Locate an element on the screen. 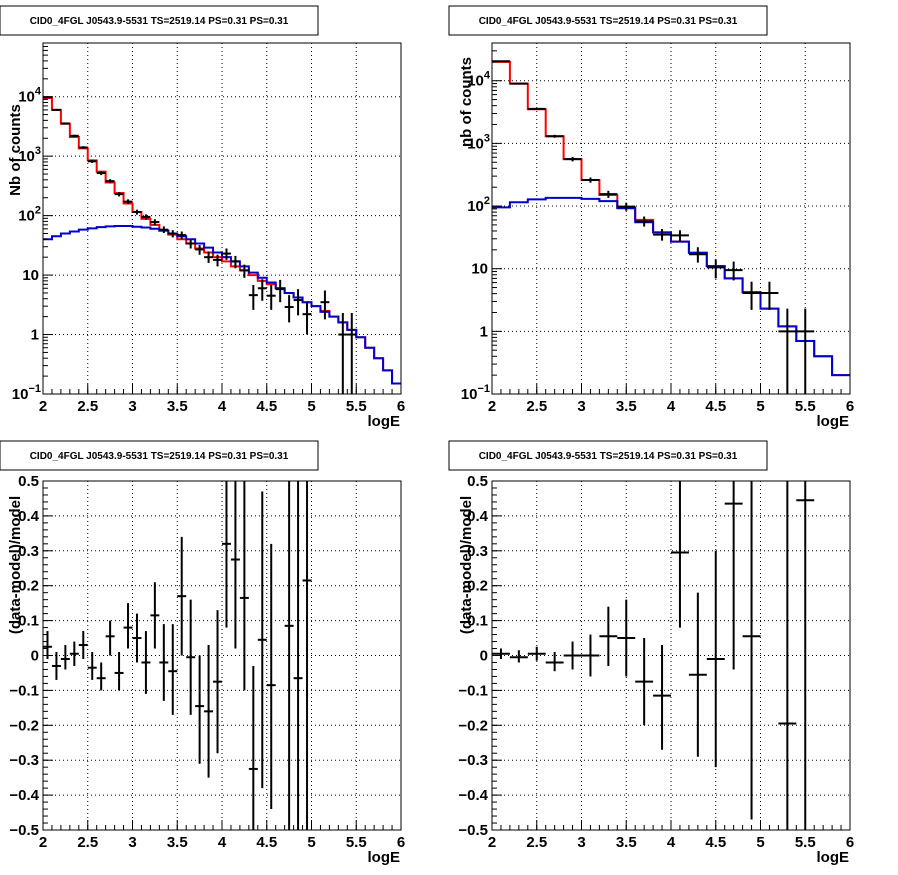  y-tick-label: 0.5 is located at coordinates (477, 481).